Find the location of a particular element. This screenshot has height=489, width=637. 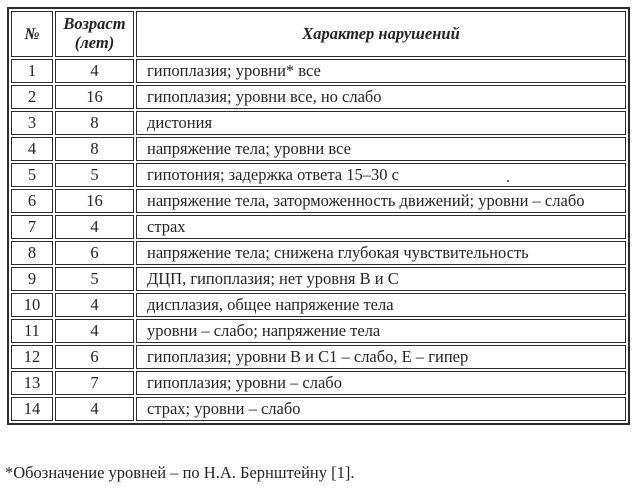

table-row: 13 7 гипоплазия; уровни – слабо is located at coordinates (318, 383).